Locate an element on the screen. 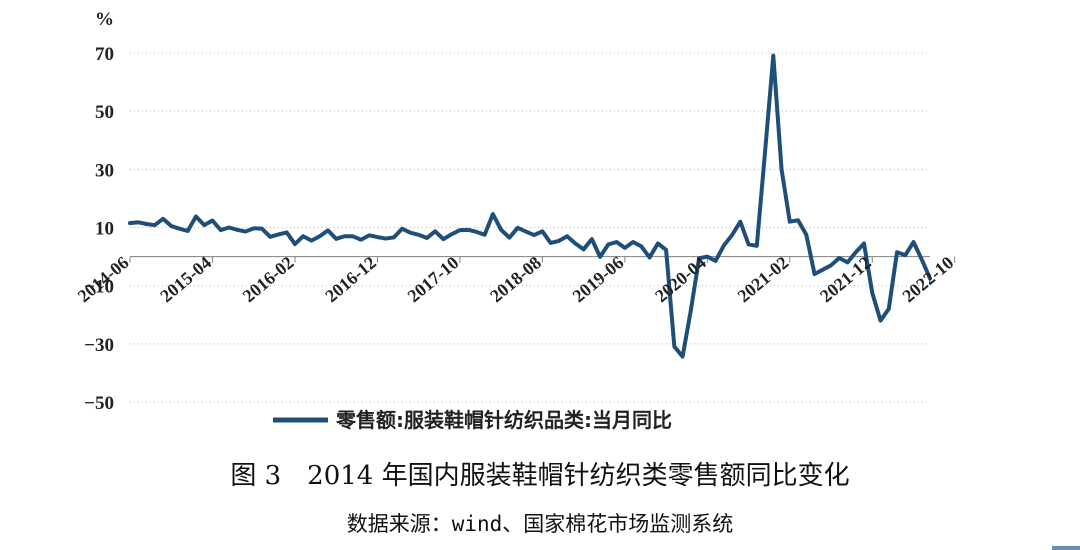 This screenshot has width=1080, height=550. legend: 零售额:服装鞋帽针纺织品类:当月同比 is located at coordinates (472, 420).